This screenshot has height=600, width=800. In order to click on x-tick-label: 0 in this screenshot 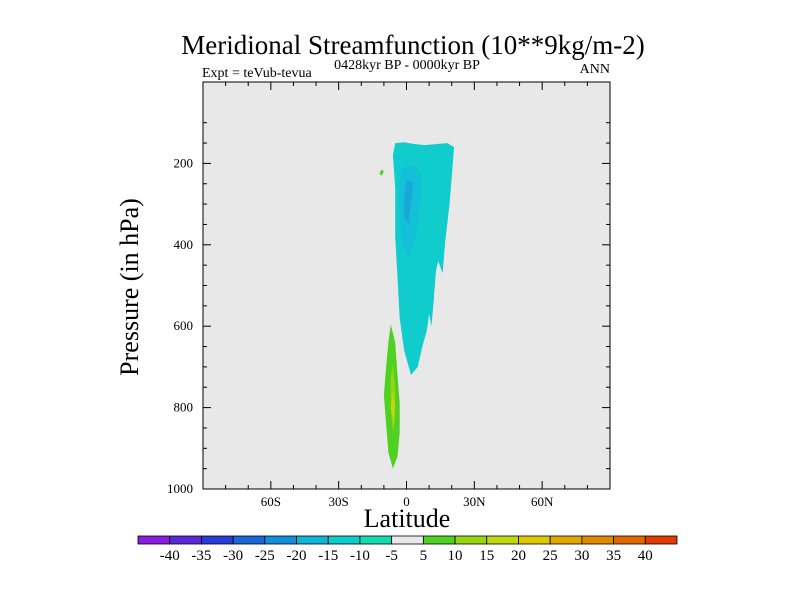, I will do `click(406, 501)`.